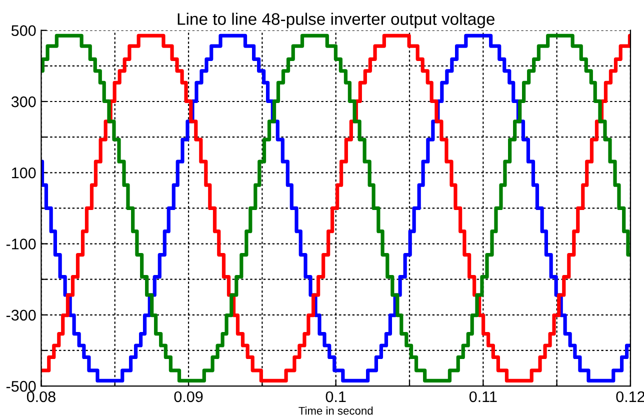  I want to click on x-tick-label: 0.11, so click(483, 396).